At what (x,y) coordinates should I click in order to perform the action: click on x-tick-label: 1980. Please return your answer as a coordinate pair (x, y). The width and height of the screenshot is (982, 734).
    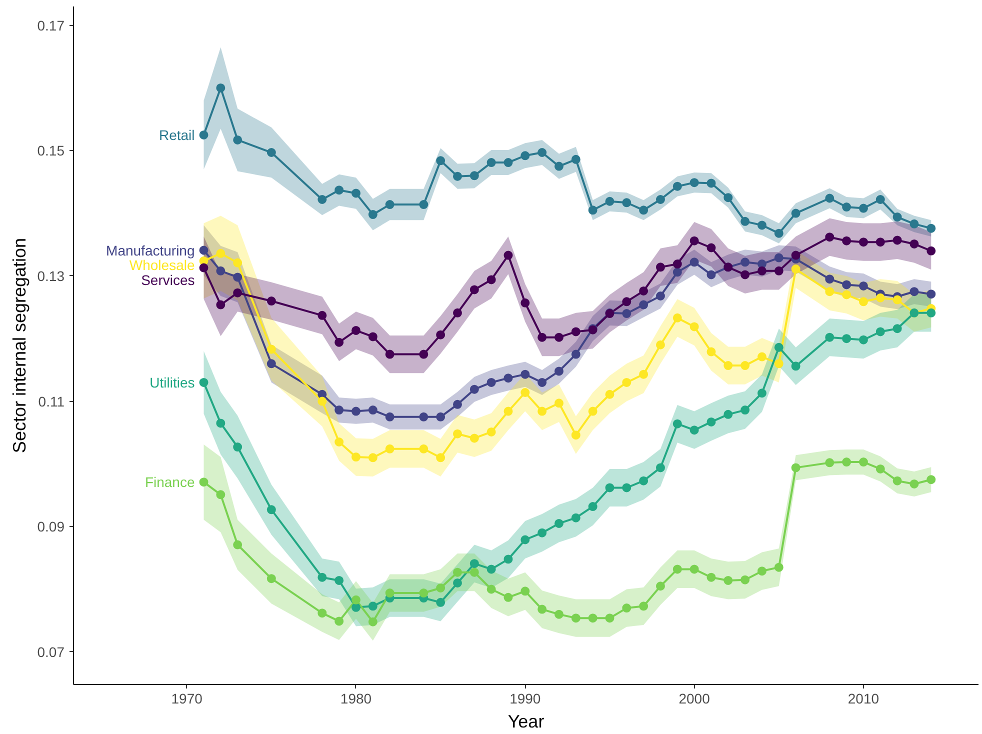
    Looking at the image, I should click on (356, 698).